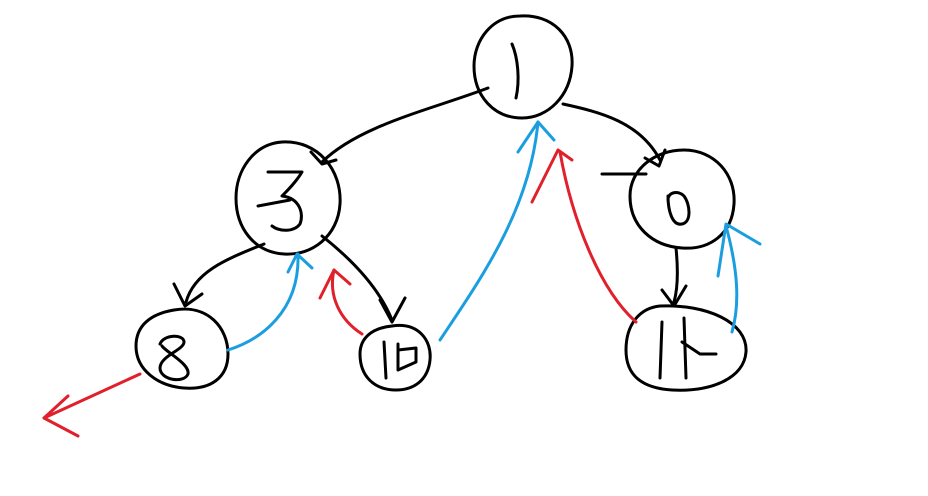 The height and width of the screenshot is (496, 928). What do you see at coordinates (400, 360) in the screenshot?
I see `node-10-glyph` at bounding box center [400, 360].